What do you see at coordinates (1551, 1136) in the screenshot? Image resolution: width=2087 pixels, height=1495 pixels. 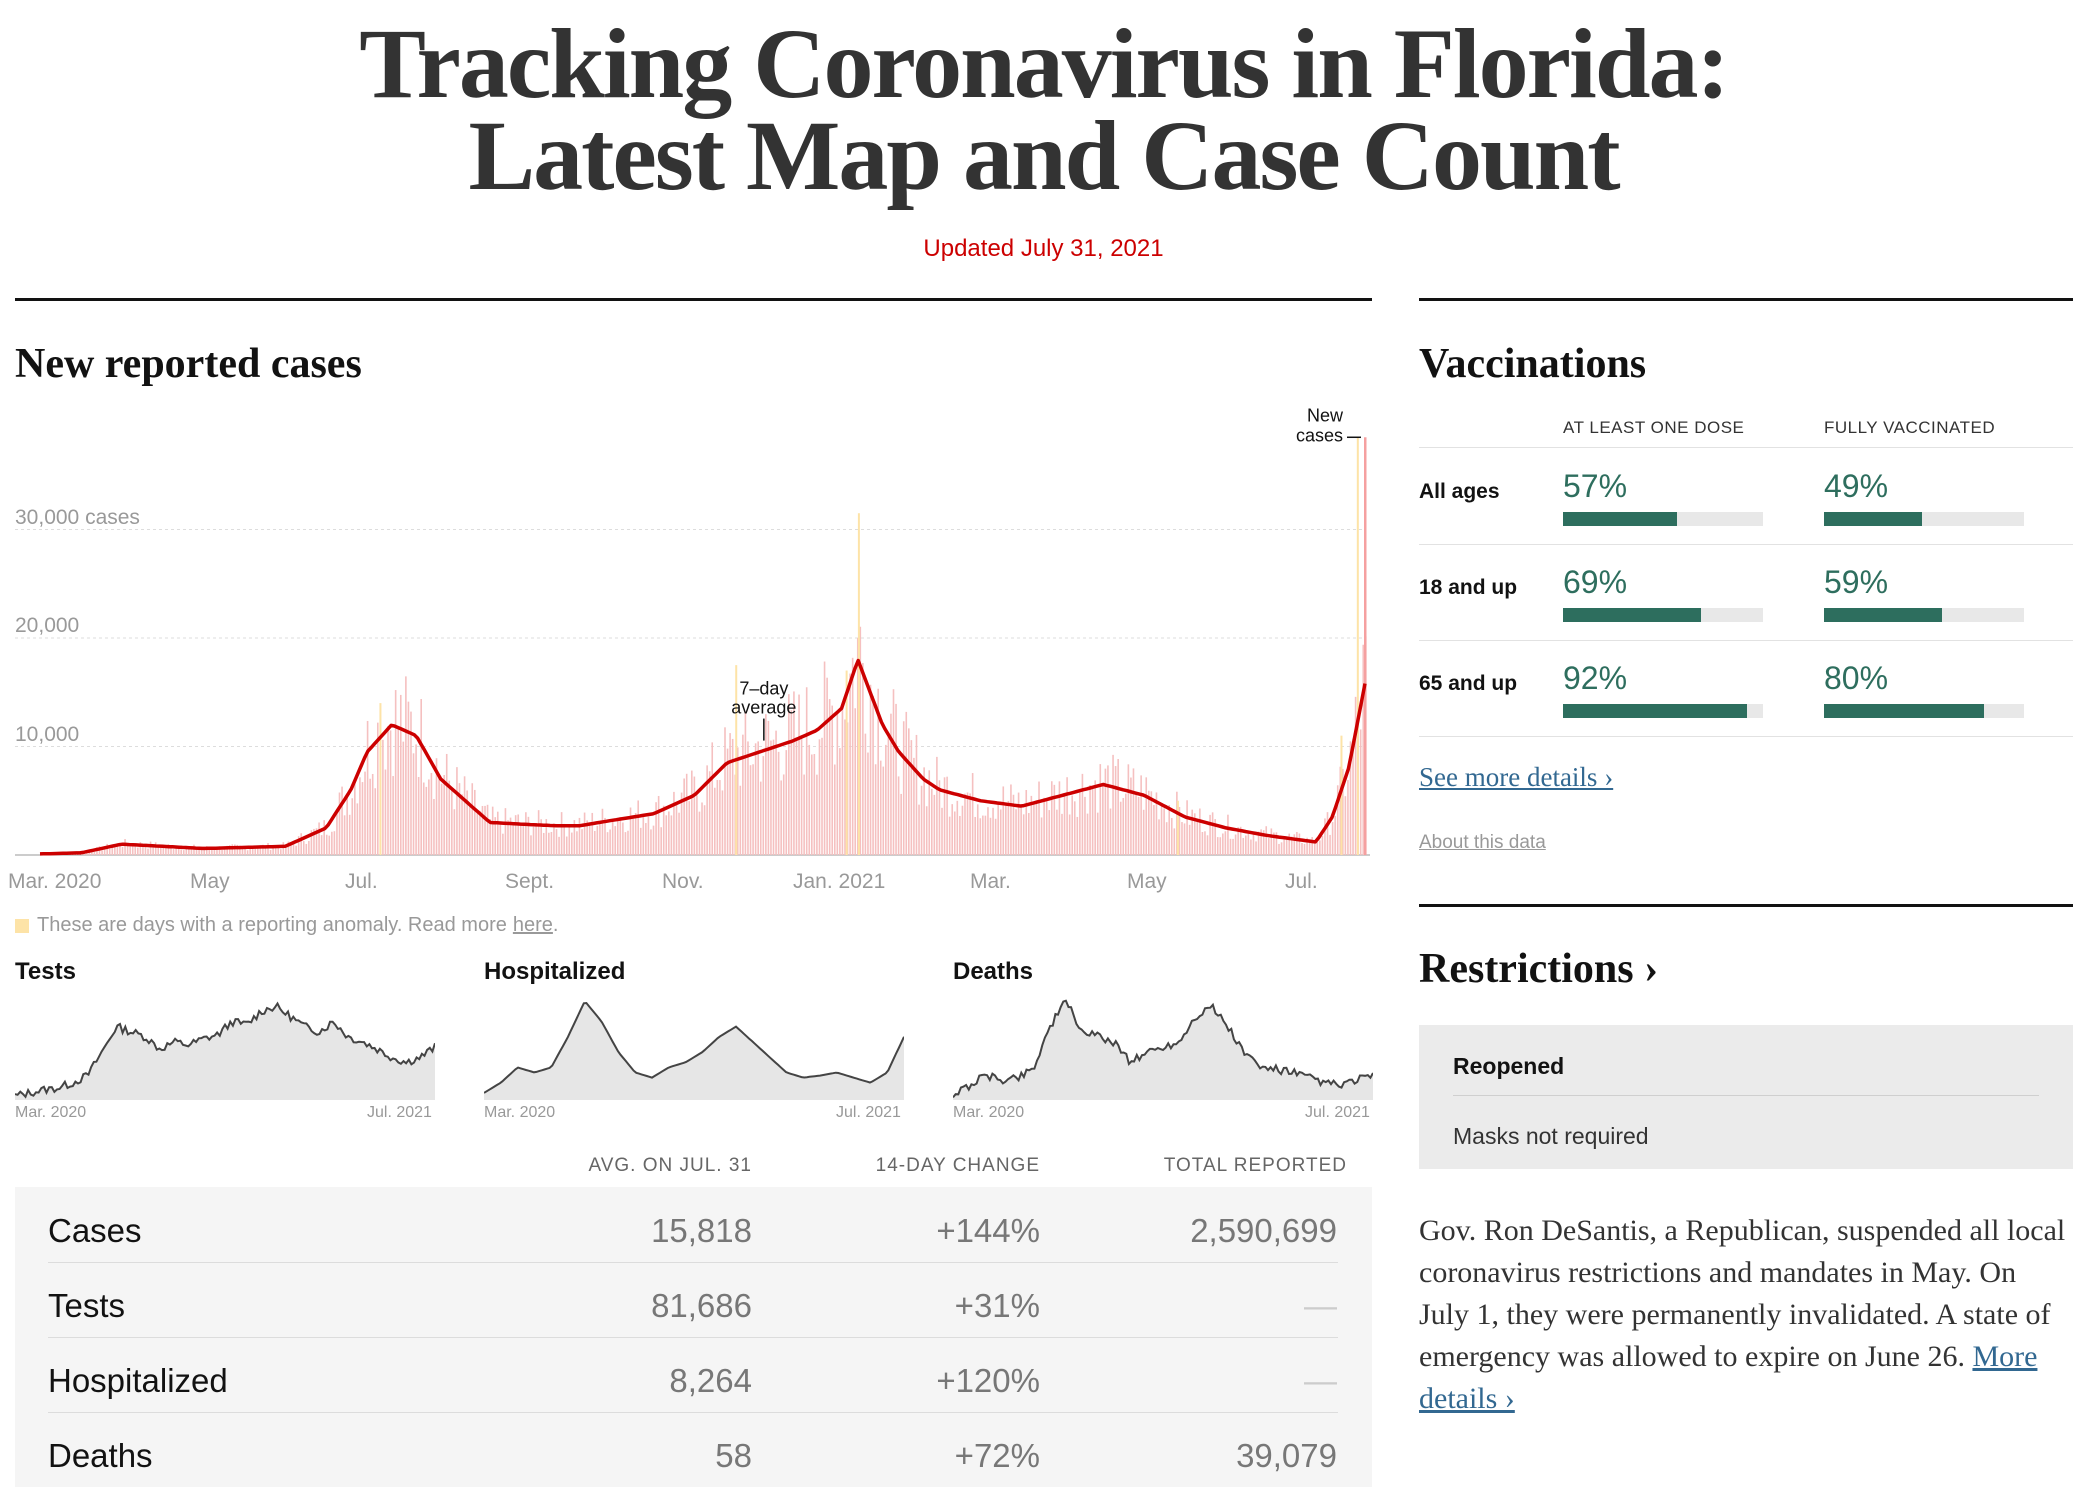 I see `masks-status: Masks not required` at bounding box center [1551, 1136].